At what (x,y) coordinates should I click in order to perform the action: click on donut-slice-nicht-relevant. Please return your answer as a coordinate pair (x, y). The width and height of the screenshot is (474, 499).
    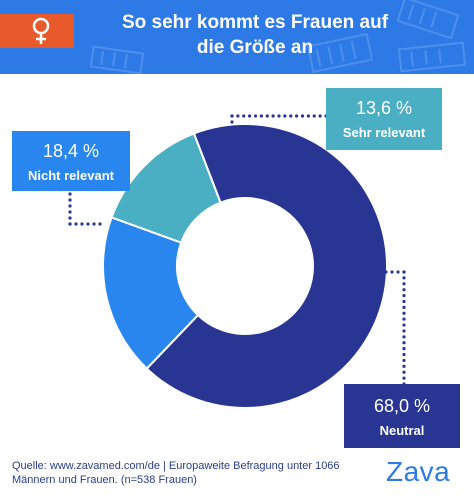
    Looking at the image, I should click on (151, 293).